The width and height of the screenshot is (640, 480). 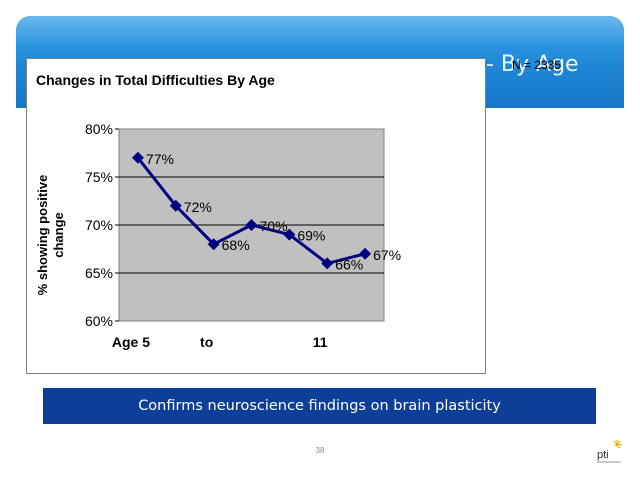 What do you see at coordinates (42, 235) in the screenshot?
I see `y-axis-label-line: % showing positive` at bounding box center [42, 235].